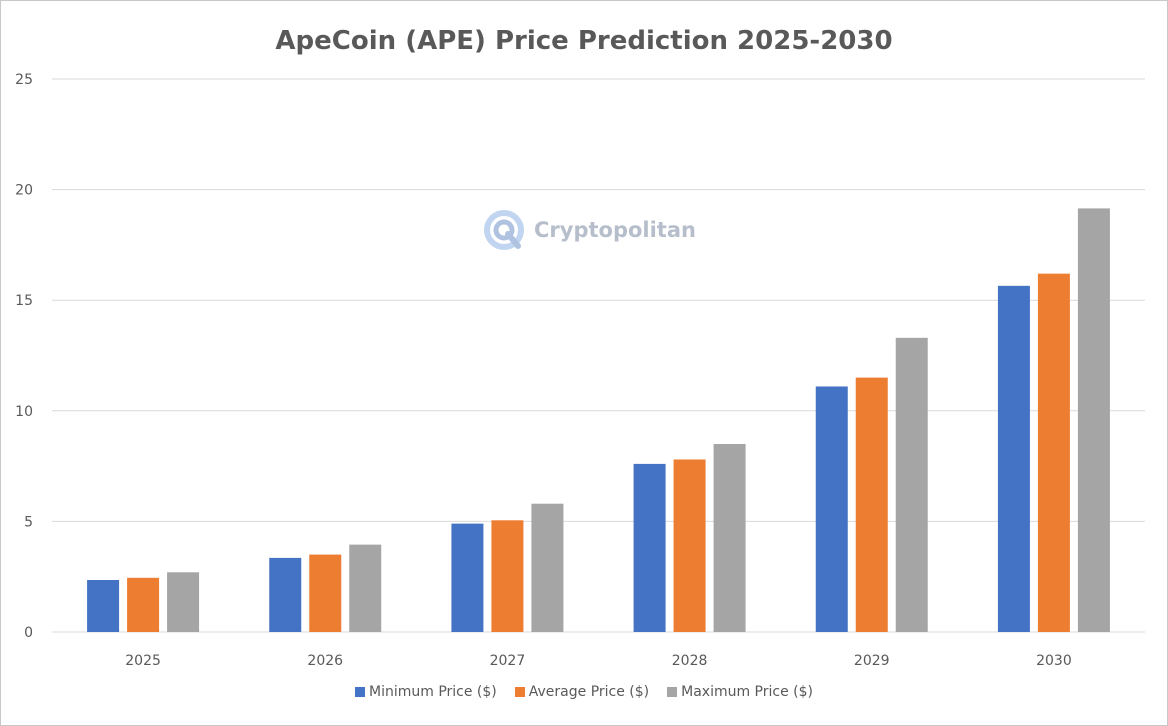 The height and width of the screenshot is (726, 1168). Describe the element at coordinates (28, 522) in the screenshot. I see `y-tick-label: 5` at that location.